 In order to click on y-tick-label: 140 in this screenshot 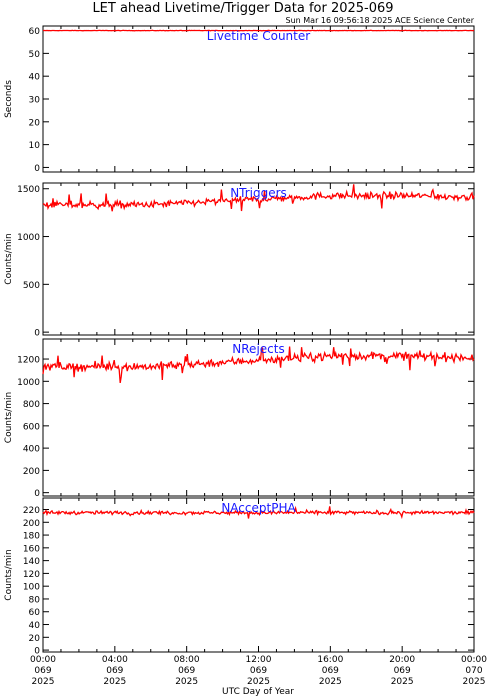, I will do `click(31, 562)`.